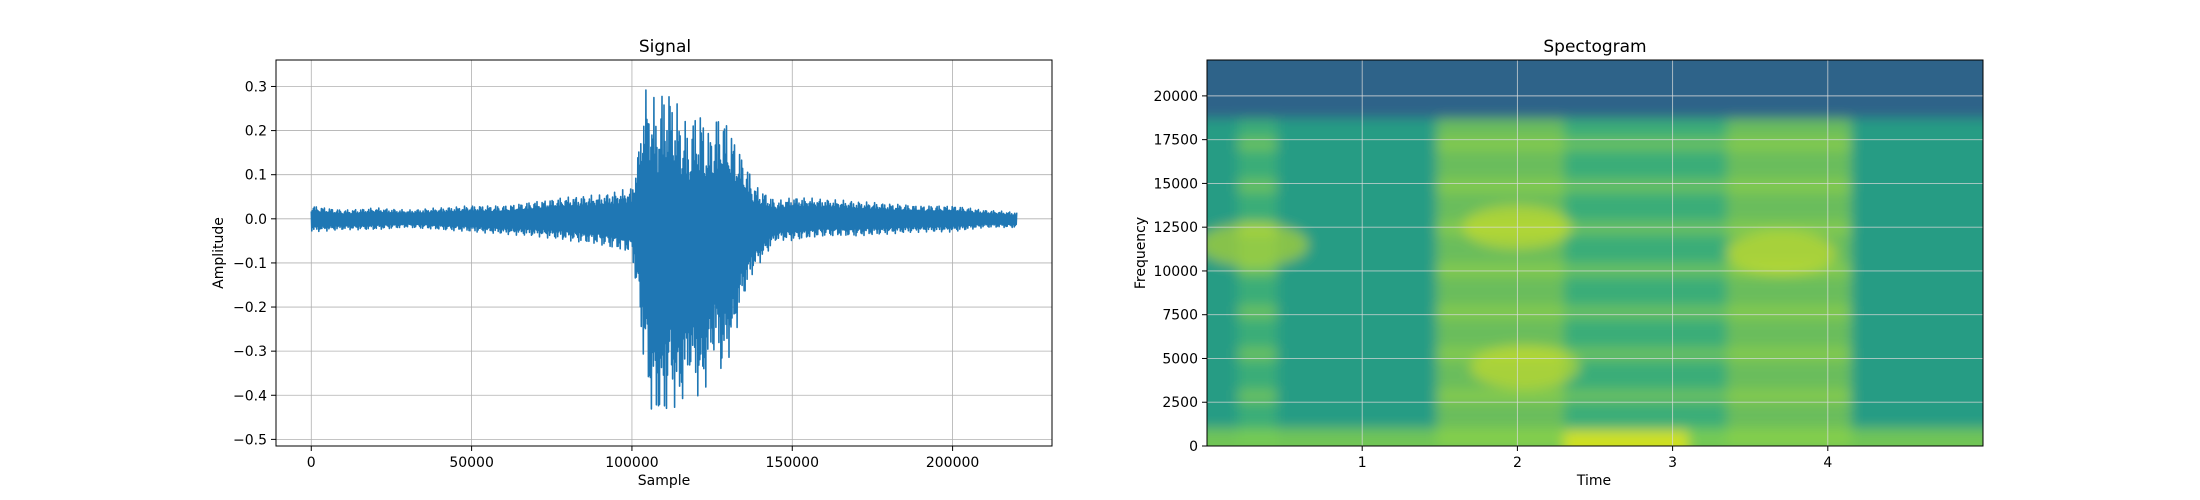 The height and width of the screenshot is (500, 2200). What do you see at coordinates (1672, 463) in the screenshot?
I see `spectrogram-x-tick-label: 3` at bounding box center [1672, 463].